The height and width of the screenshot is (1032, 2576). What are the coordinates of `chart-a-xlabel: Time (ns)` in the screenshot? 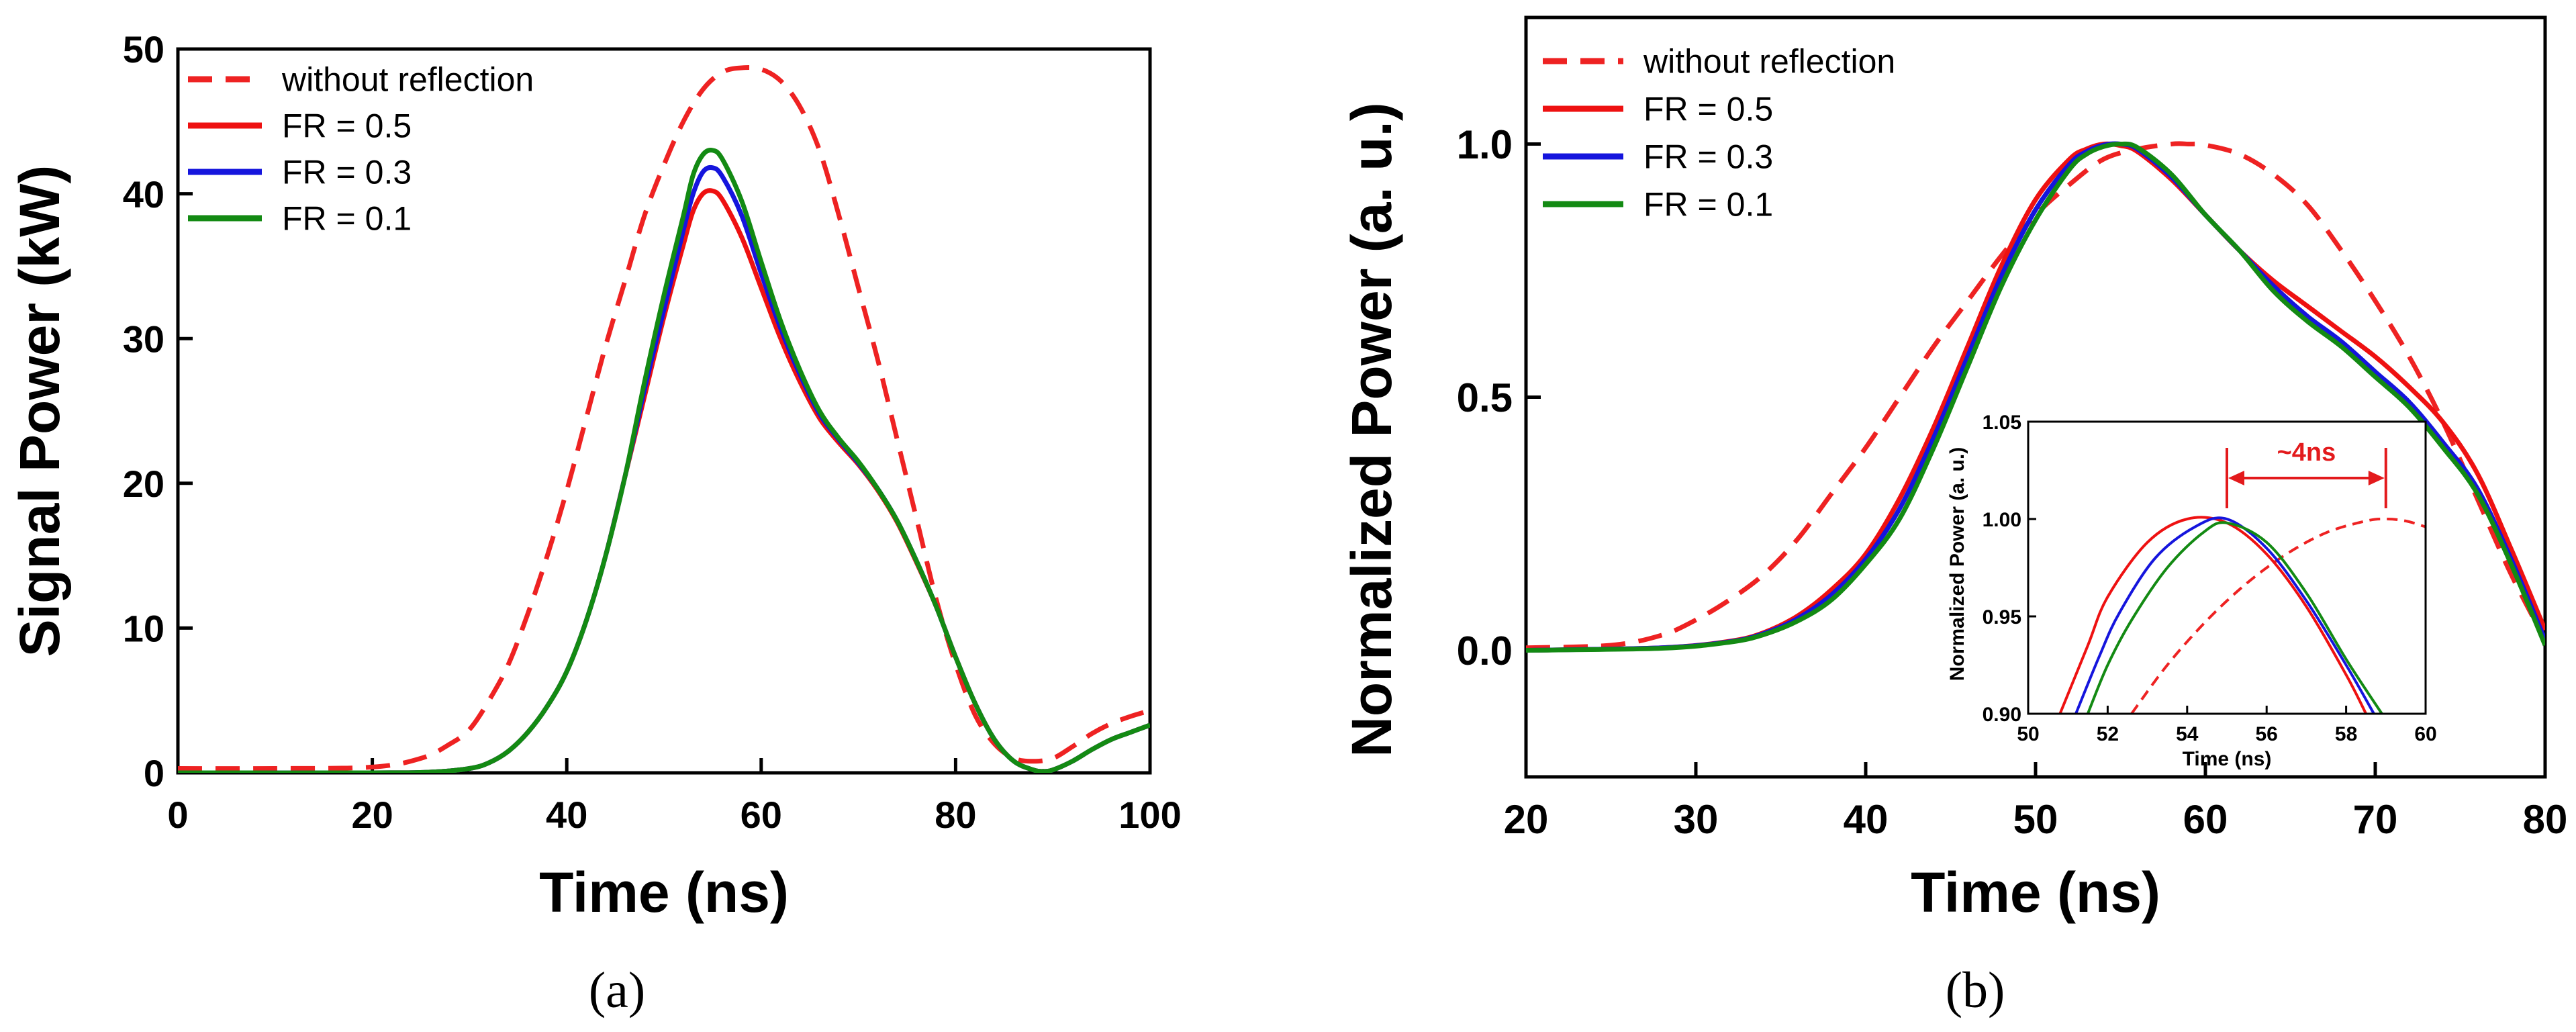 It's located at (664, 893).